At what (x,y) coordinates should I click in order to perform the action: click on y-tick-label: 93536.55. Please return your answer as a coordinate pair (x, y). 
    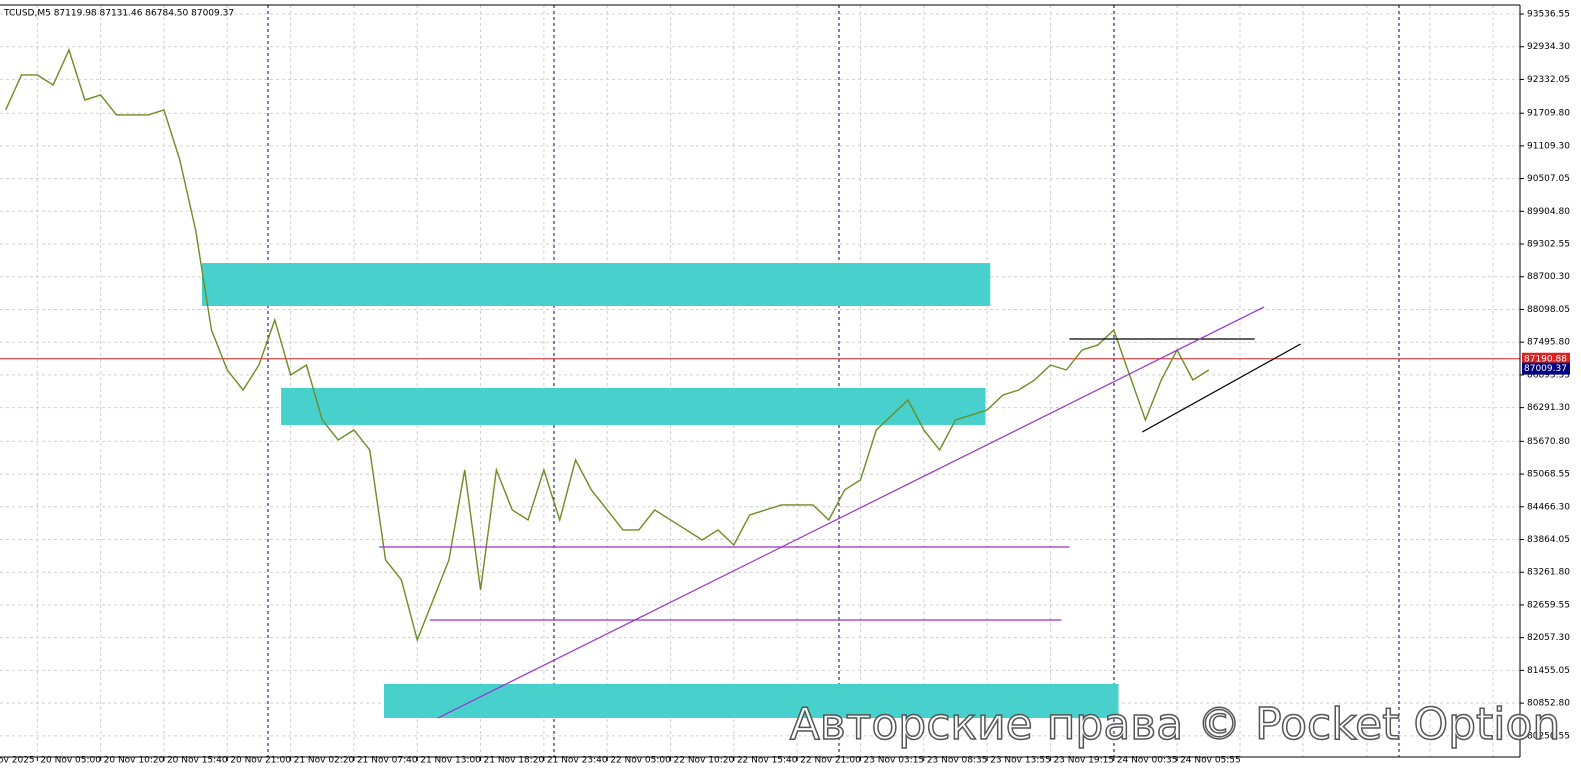
    Looking at the image, I should click on (1548, 14).